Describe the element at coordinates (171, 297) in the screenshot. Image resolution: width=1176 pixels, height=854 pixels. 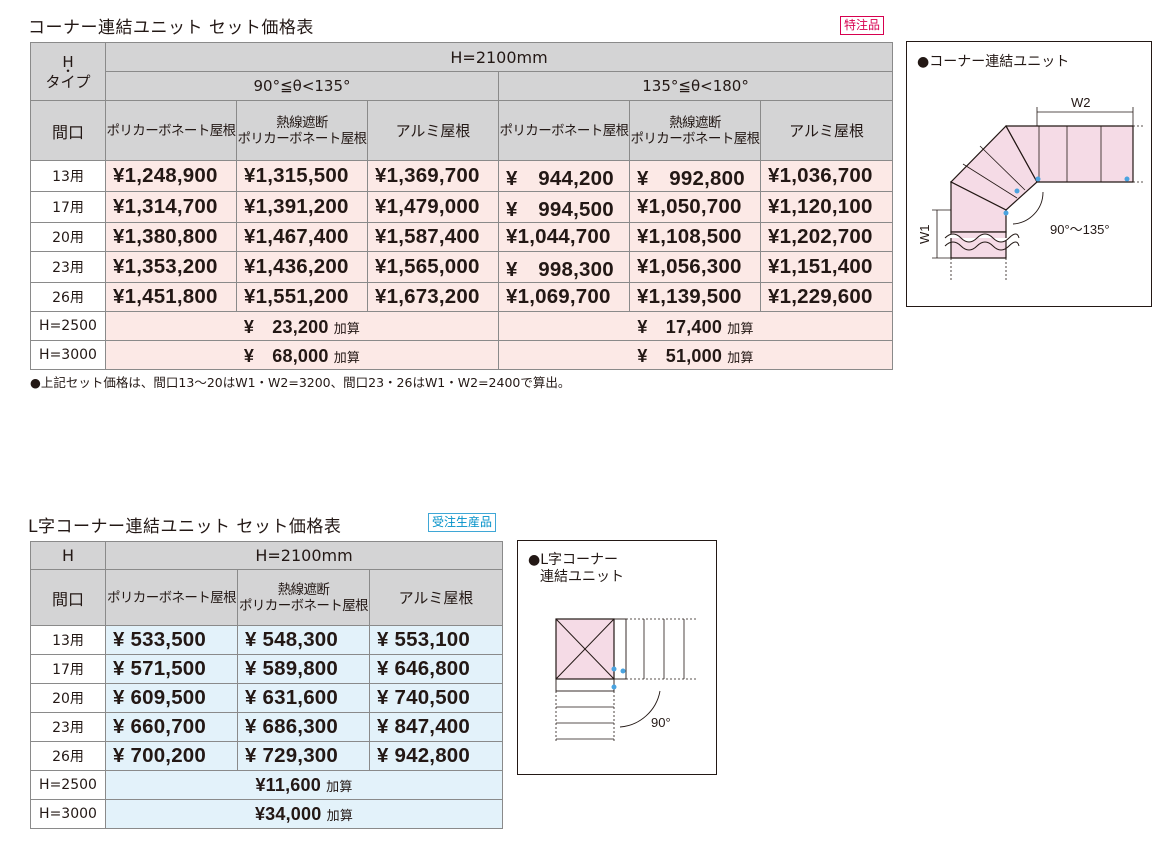
I see `price-cell: ¥1,451,800` at that location.